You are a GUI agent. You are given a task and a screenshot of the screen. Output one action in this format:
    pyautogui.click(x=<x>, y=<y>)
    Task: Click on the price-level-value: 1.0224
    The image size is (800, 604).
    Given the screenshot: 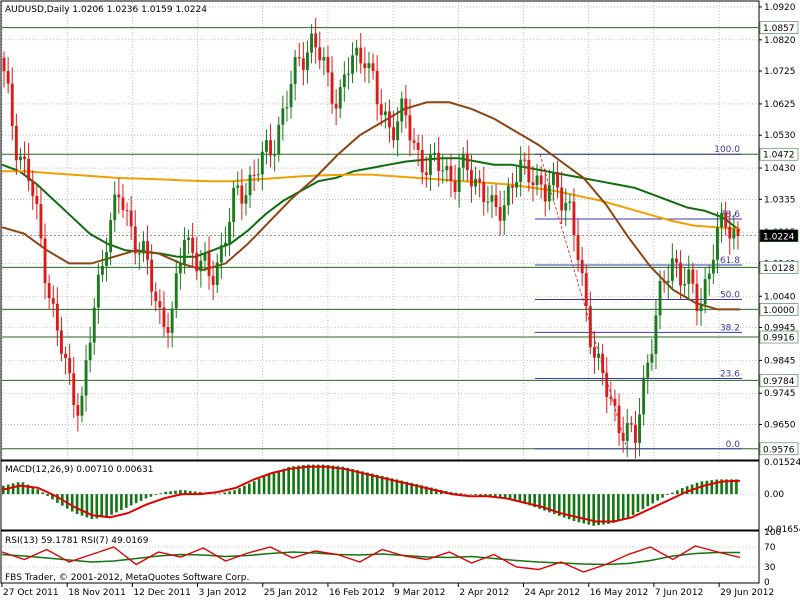 What is the action you would take?
    pyautogui.click(x=779, y=237)
    